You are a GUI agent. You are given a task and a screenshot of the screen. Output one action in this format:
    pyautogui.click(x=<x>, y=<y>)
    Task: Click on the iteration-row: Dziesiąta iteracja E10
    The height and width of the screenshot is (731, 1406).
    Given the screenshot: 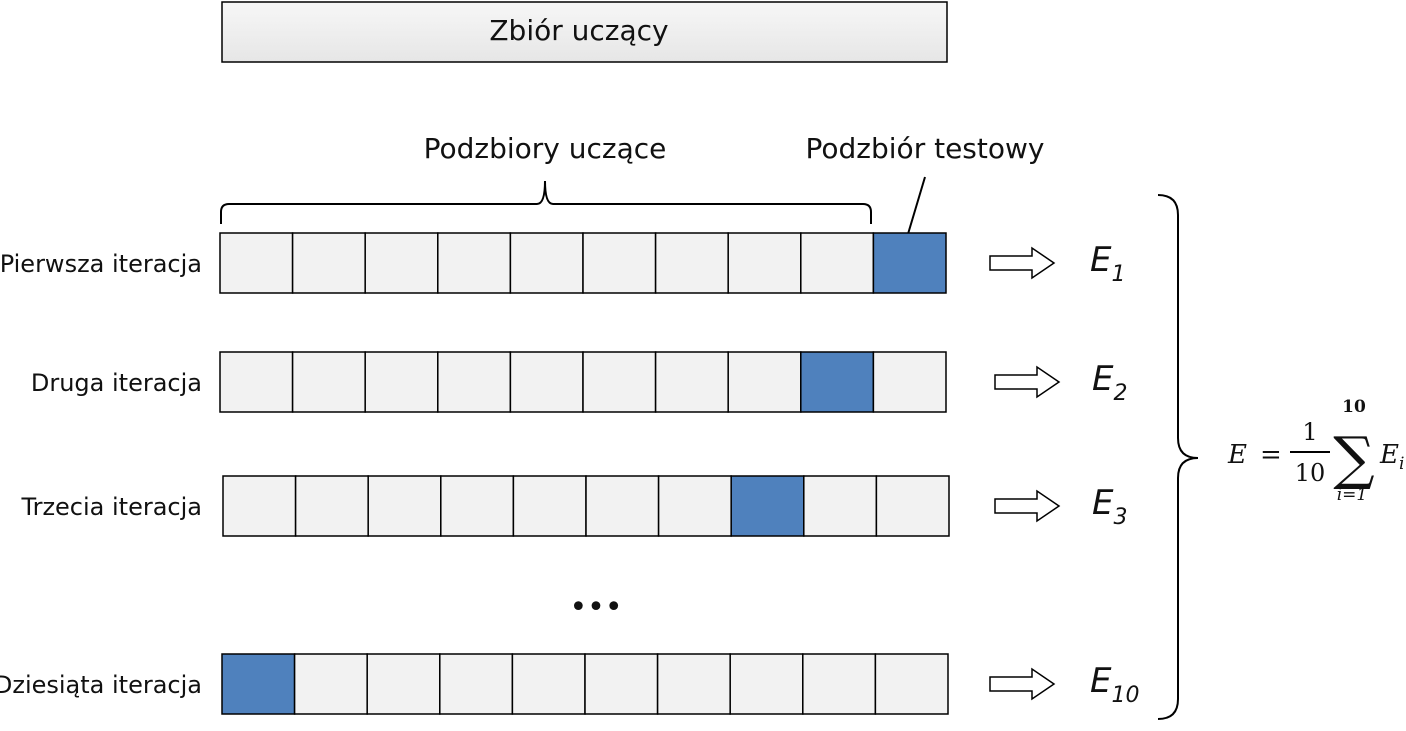 What is the action you would take?
    pyautogui.click(x=569, y=684)
    